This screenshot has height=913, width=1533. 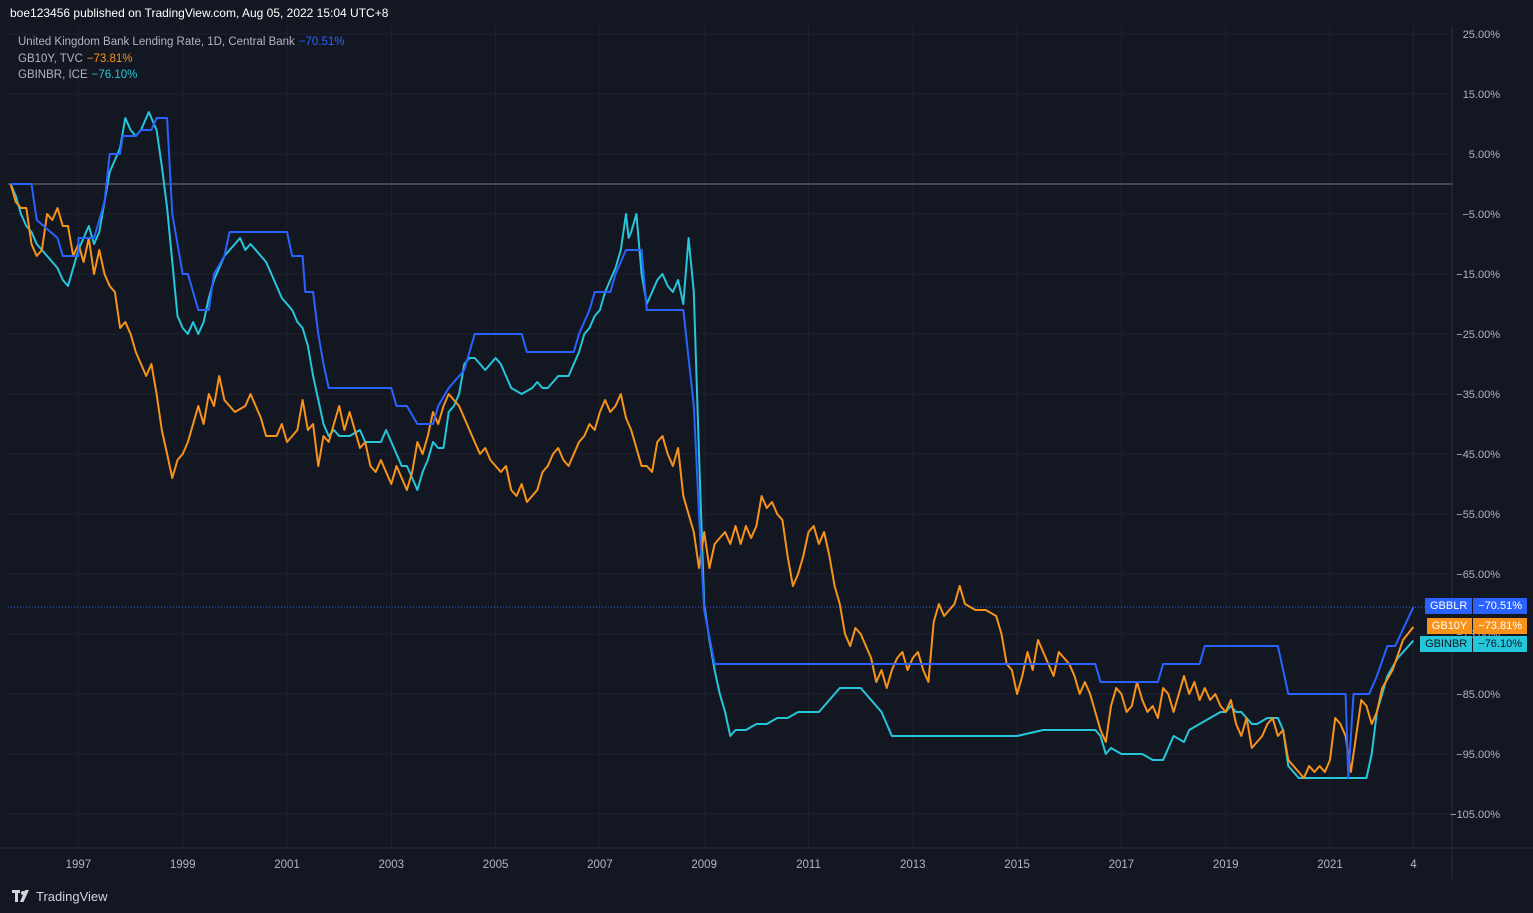 What do you see at coordinates (1226, 865) in the screenshot?
I see `x-tick-label: 2019` at bounding box center [1226, 865].